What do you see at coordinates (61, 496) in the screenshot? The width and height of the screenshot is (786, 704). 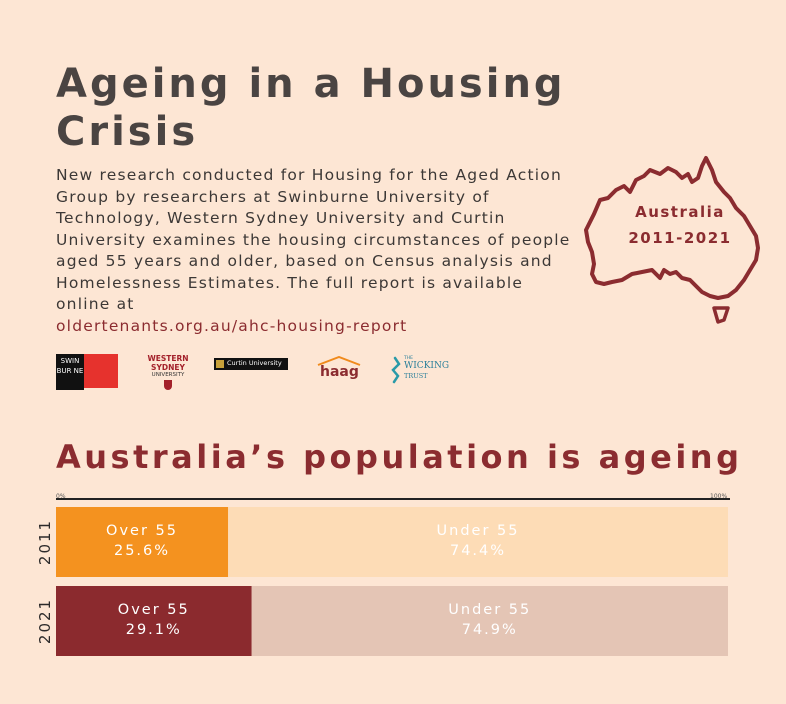 I see `axis-tick-start: 0%` at bounding box center [61, 496].